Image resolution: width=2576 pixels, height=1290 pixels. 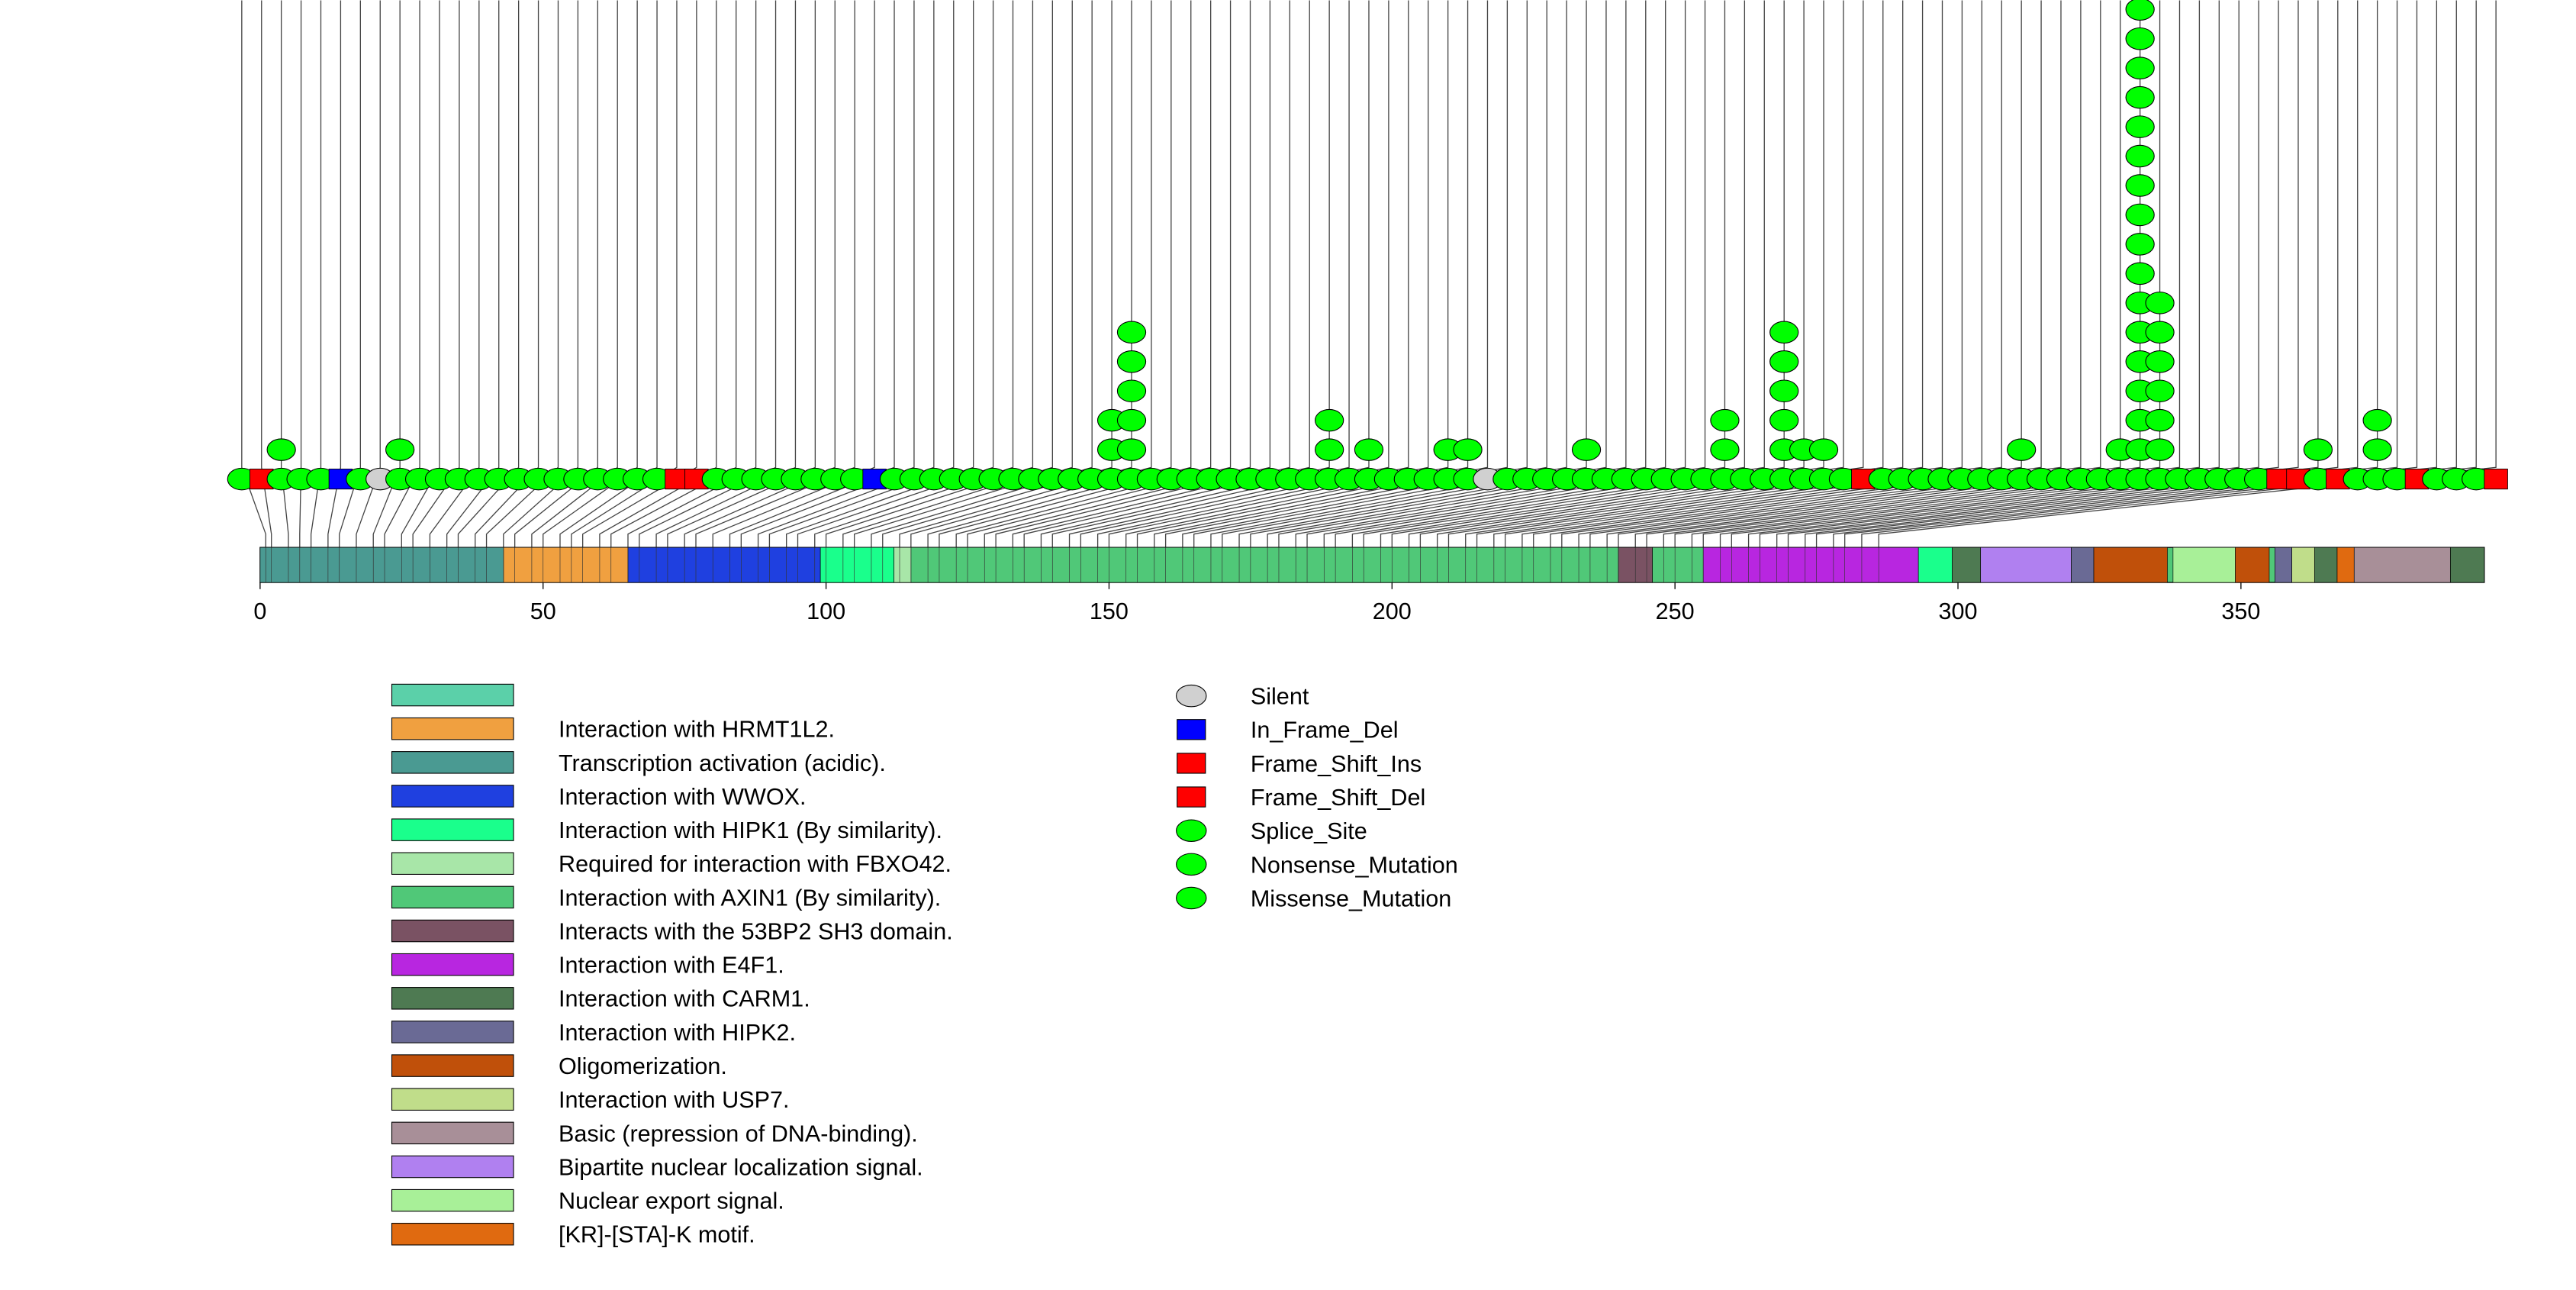 I want to click on domain-legend-label: Interaction with USP7., so click(x=674, y=1100).